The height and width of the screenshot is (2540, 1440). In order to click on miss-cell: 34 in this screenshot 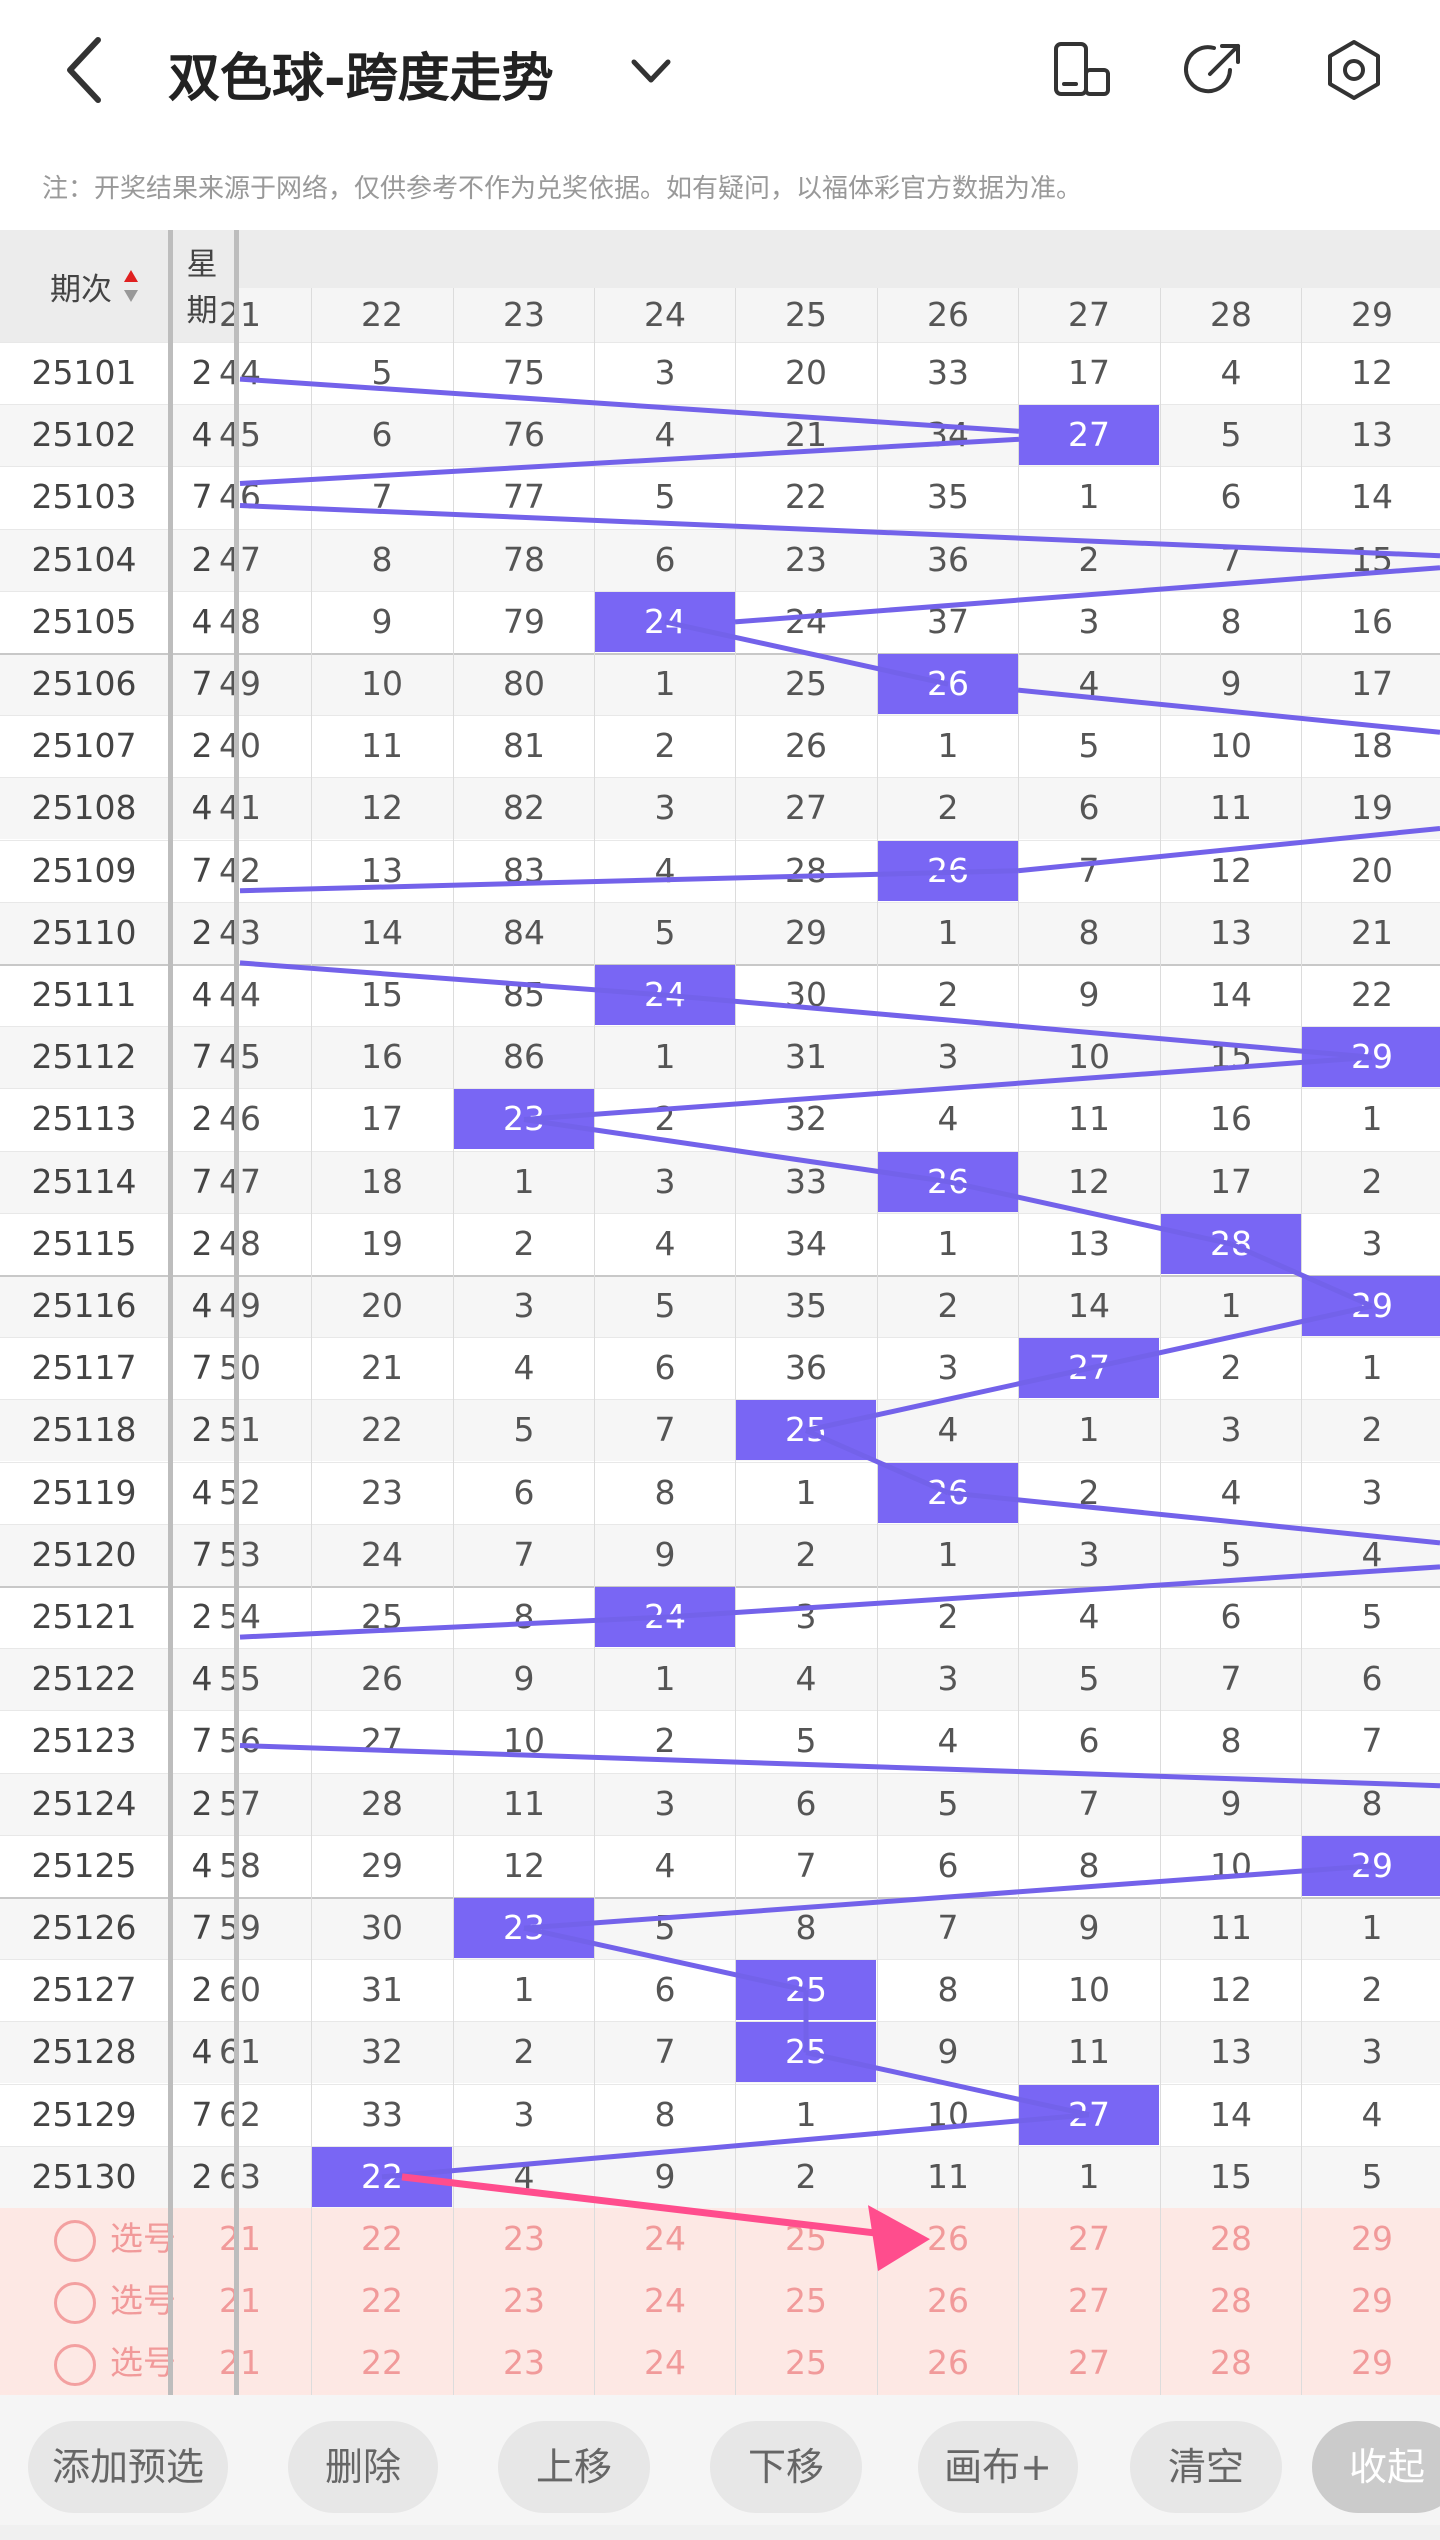, I will do `click(806, 1243)`.